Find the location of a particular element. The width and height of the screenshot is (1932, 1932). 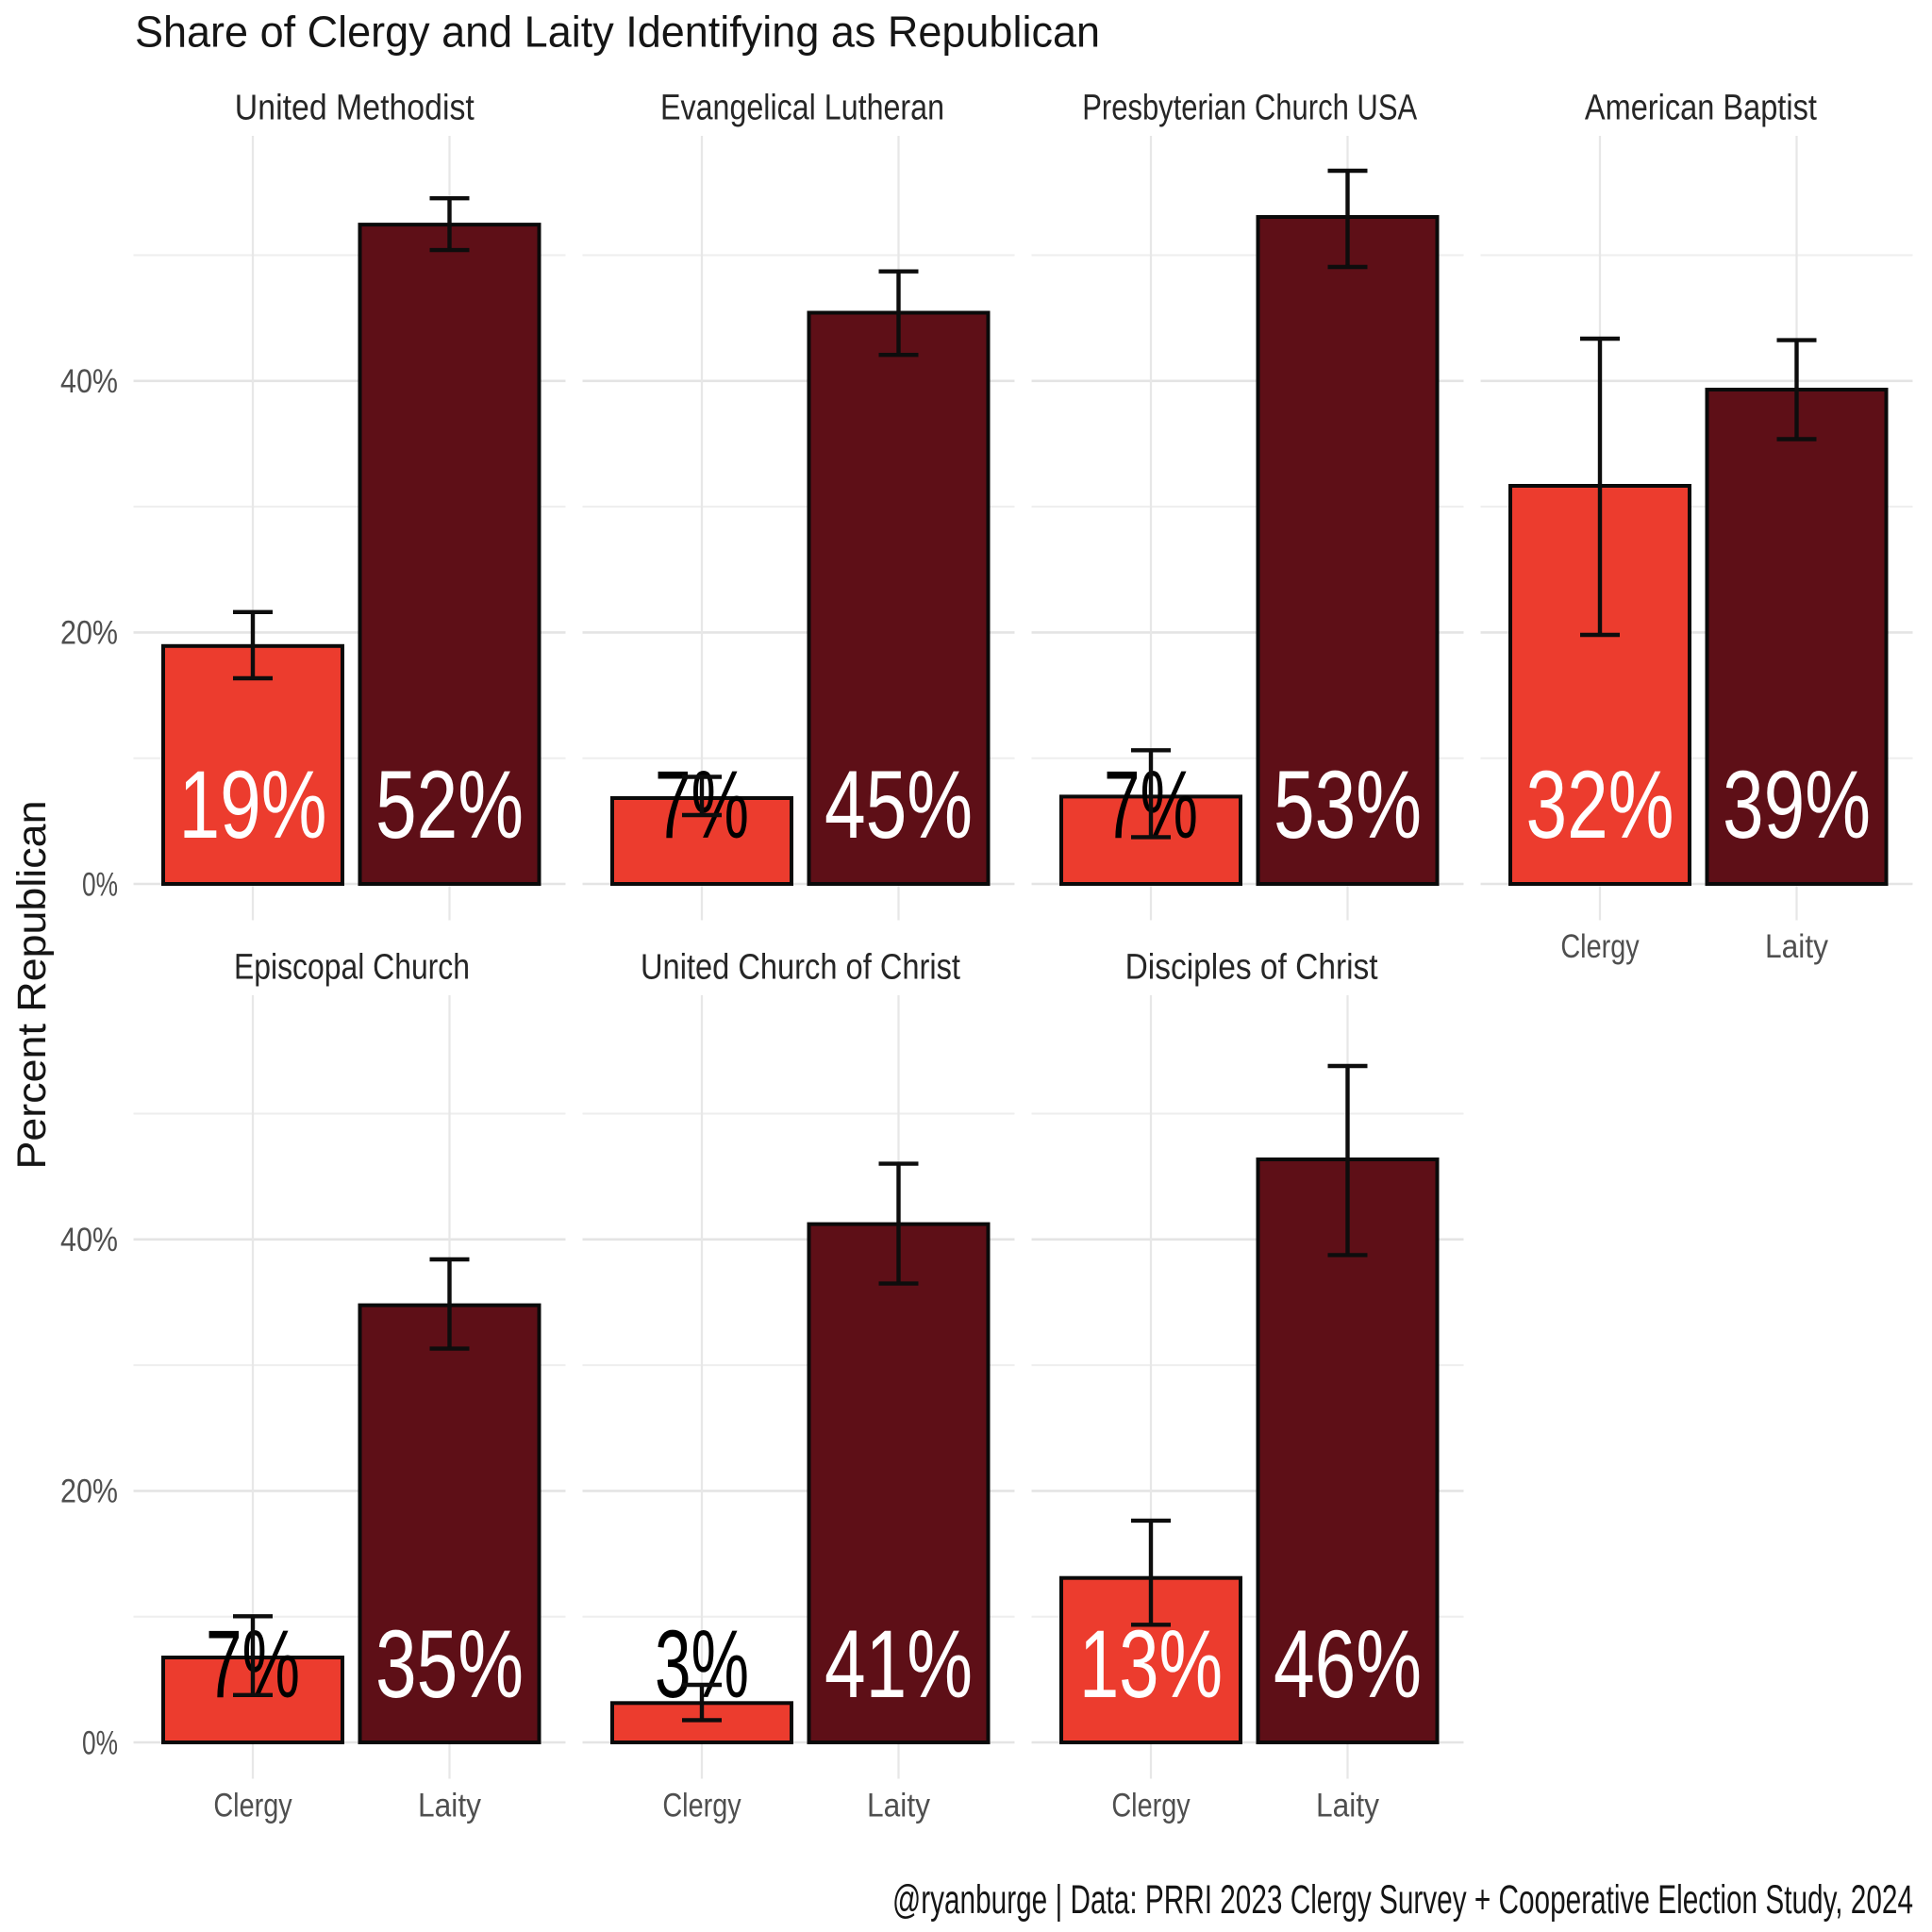

svg-text: Disciples of Christ is located at coordinates (1251, 968).